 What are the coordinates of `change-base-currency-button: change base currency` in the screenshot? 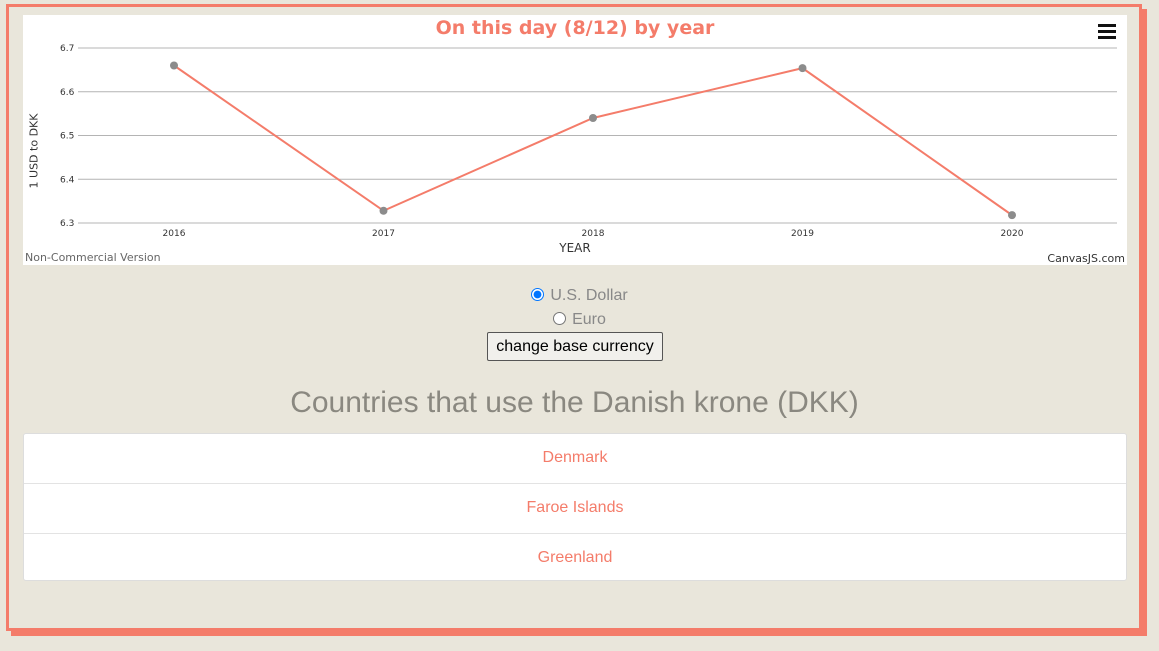 It's located at (575, 346).